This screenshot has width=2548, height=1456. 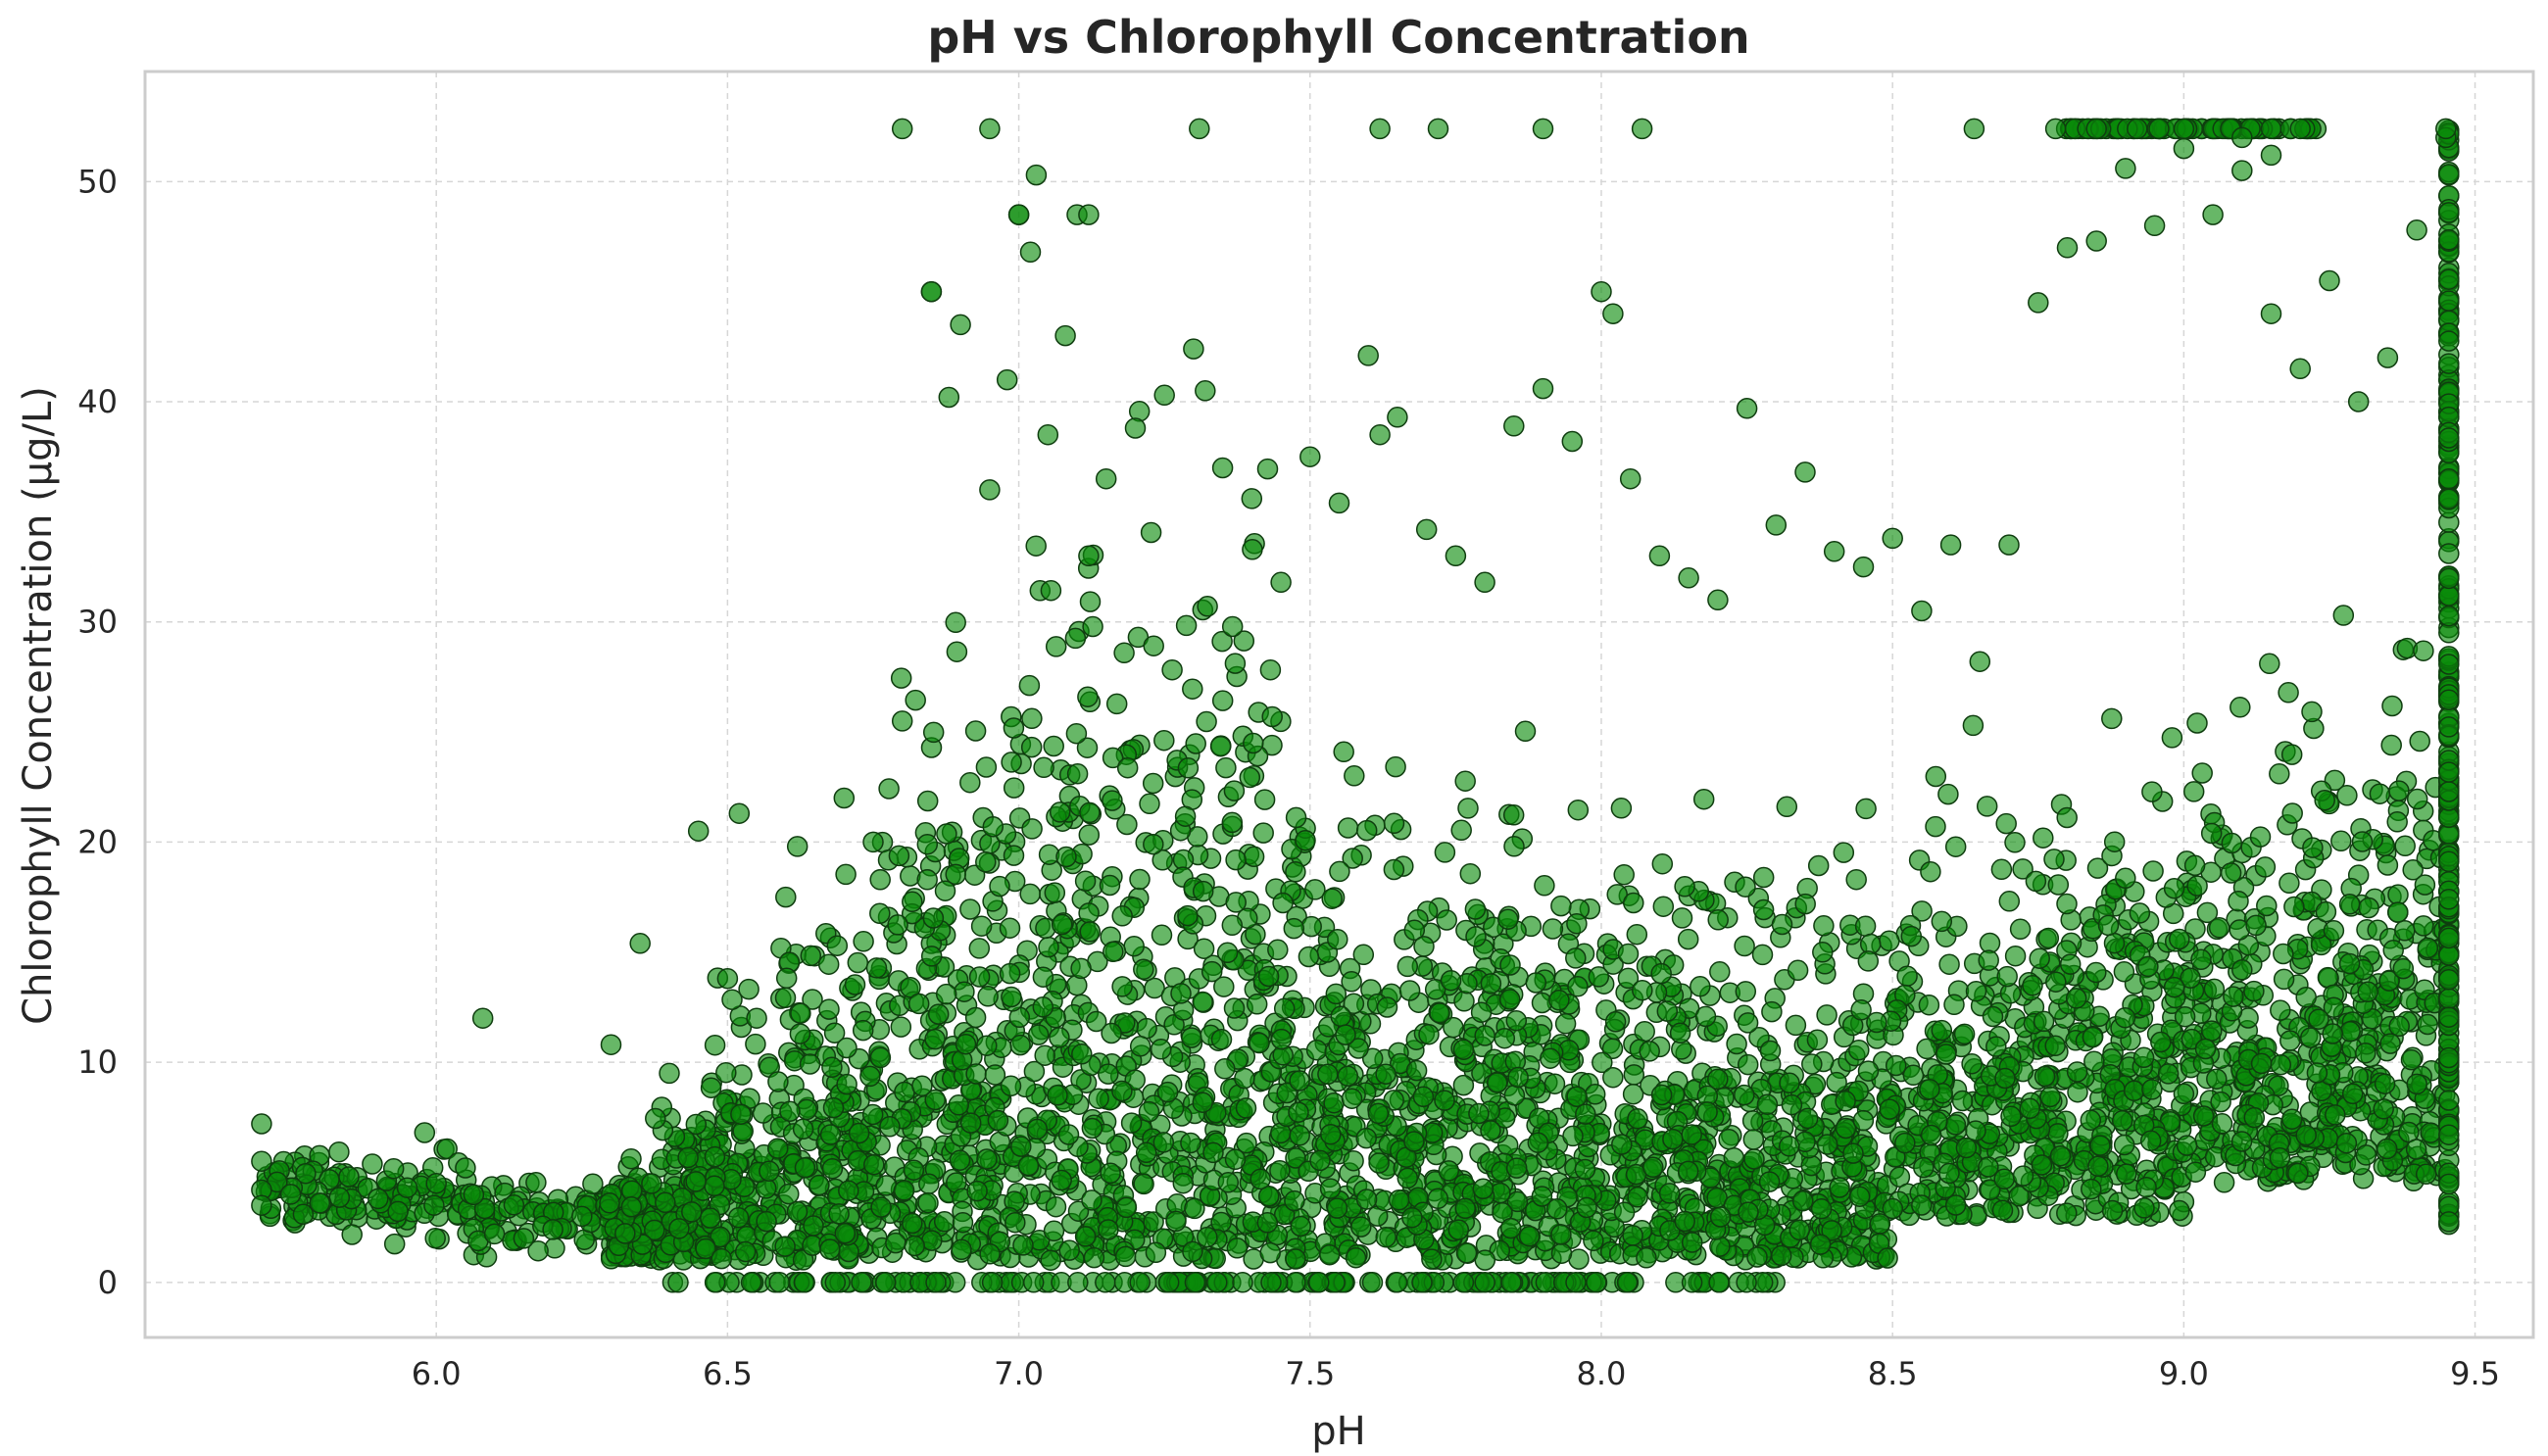 I want to click on x-tick-label: 7.0, so click(x=1019, y=1373).